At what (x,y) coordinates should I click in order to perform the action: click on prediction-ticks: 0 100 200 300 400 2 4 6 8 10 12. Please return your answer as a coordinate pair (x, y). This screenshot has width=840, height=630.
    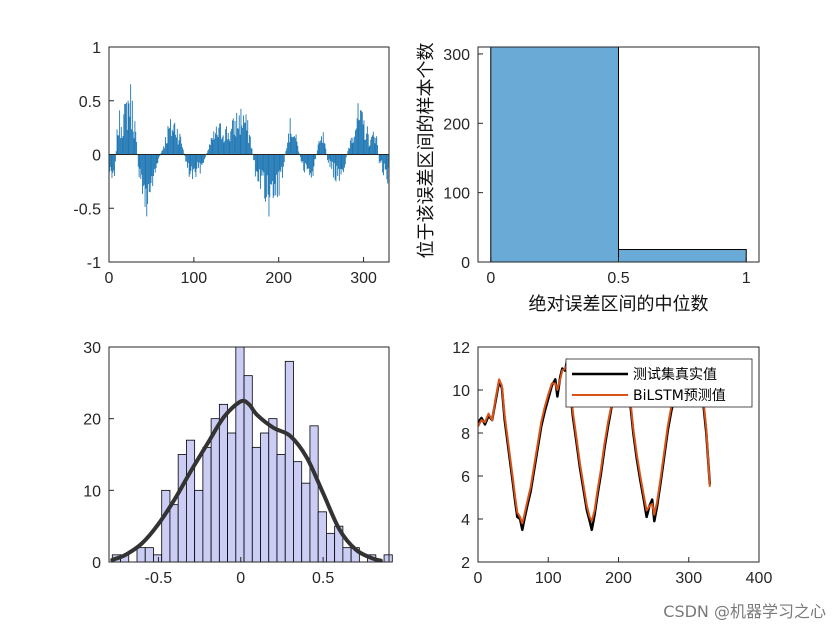
    Looking at the image, I should click on (612, 463).